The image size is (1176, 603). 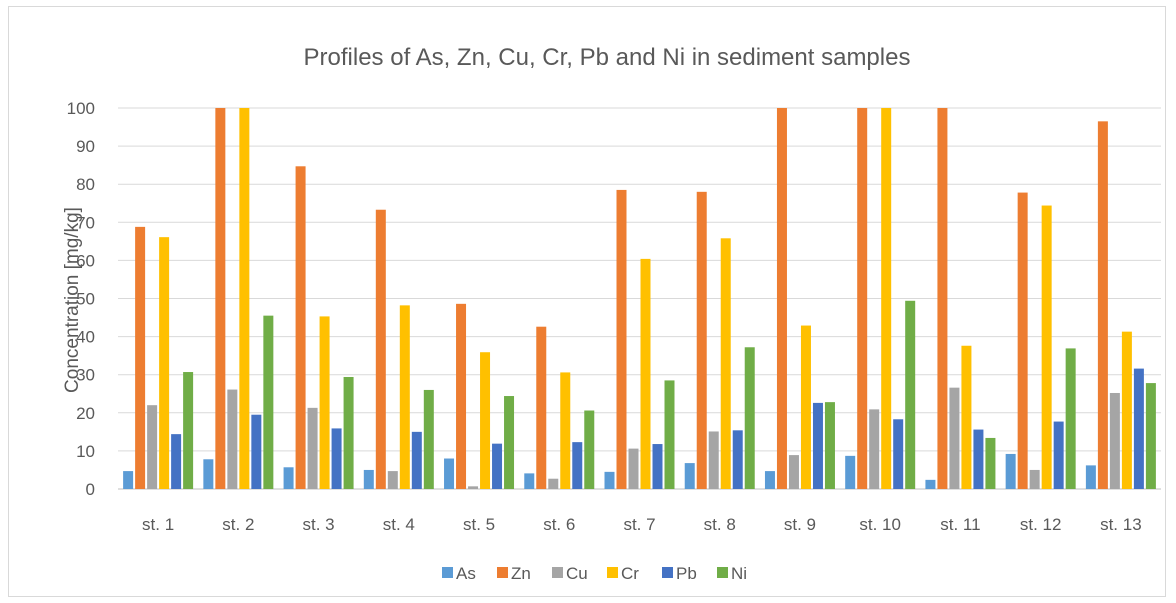 What do you see at coordinates (739, 573) in the screenshot?
I see `legend-label-ni: Ni` at bounding box center [739, 573].